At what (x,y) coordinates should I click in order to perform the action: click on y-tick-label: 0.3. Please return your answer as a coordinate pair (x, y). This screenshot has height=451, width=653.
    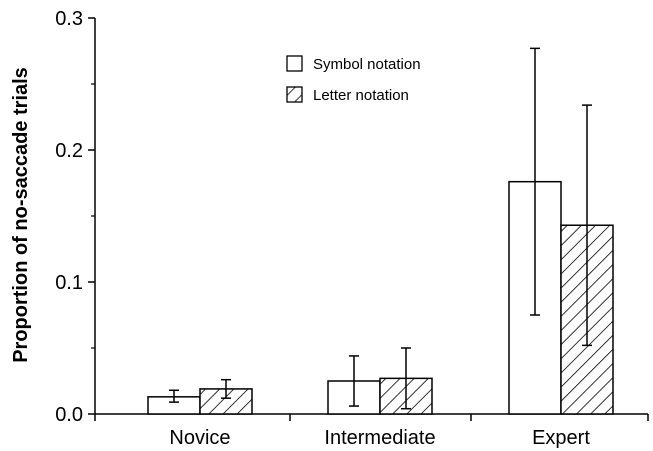
    Looking at the image, I should click on (69, 19).